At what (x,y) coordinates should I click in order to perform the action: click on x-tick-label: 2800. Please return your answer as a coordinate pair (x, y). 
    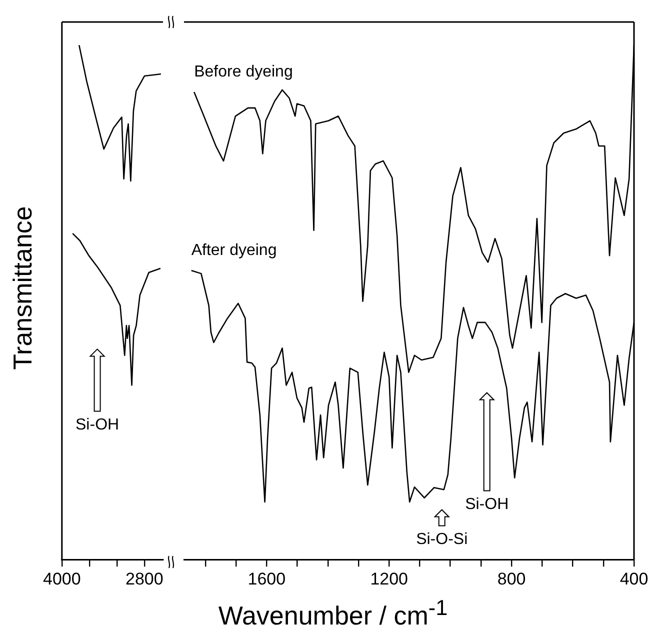
    Looking at the image, I should click on (145, 578).